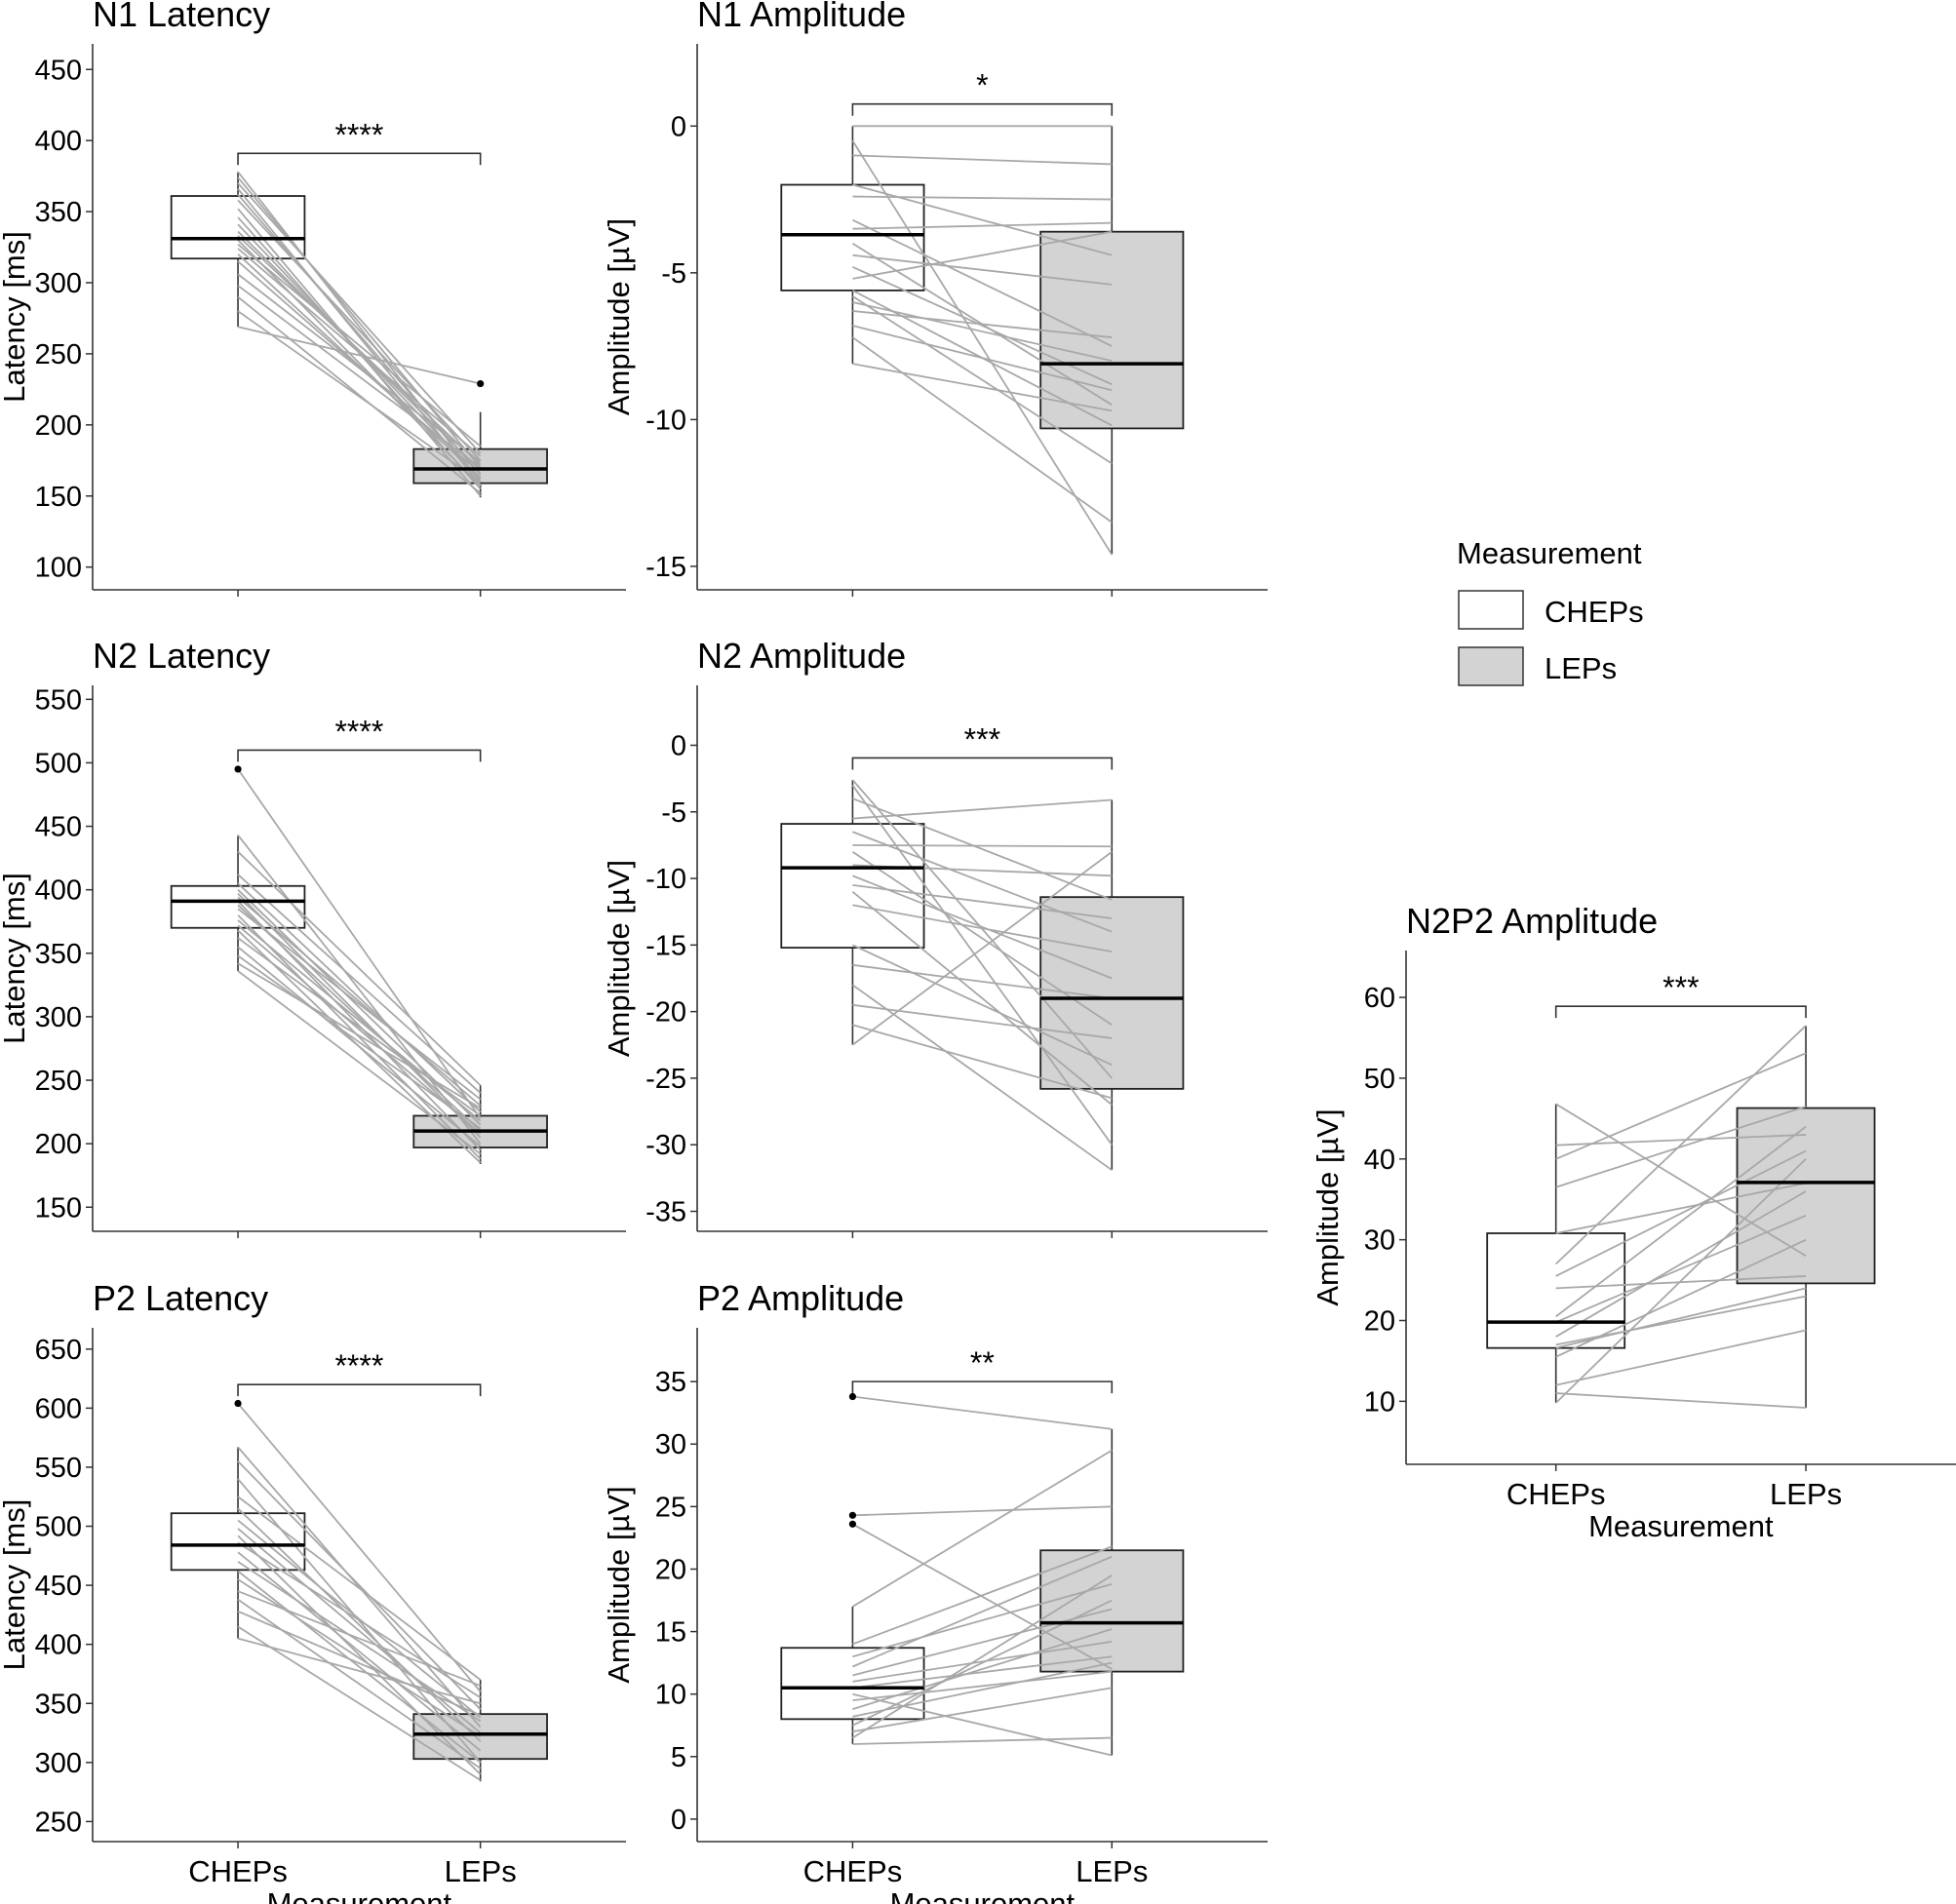  What do you see at coordinates (665, 879) in the screenshot?
I see `n2-amplitude-ytick-label: -10` at bounding box center [665, 879].